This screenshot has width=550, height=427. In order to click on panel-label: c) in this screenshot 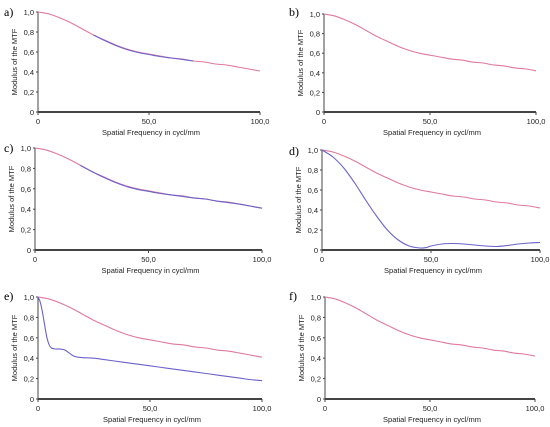, I will do `click(8, 148)`.